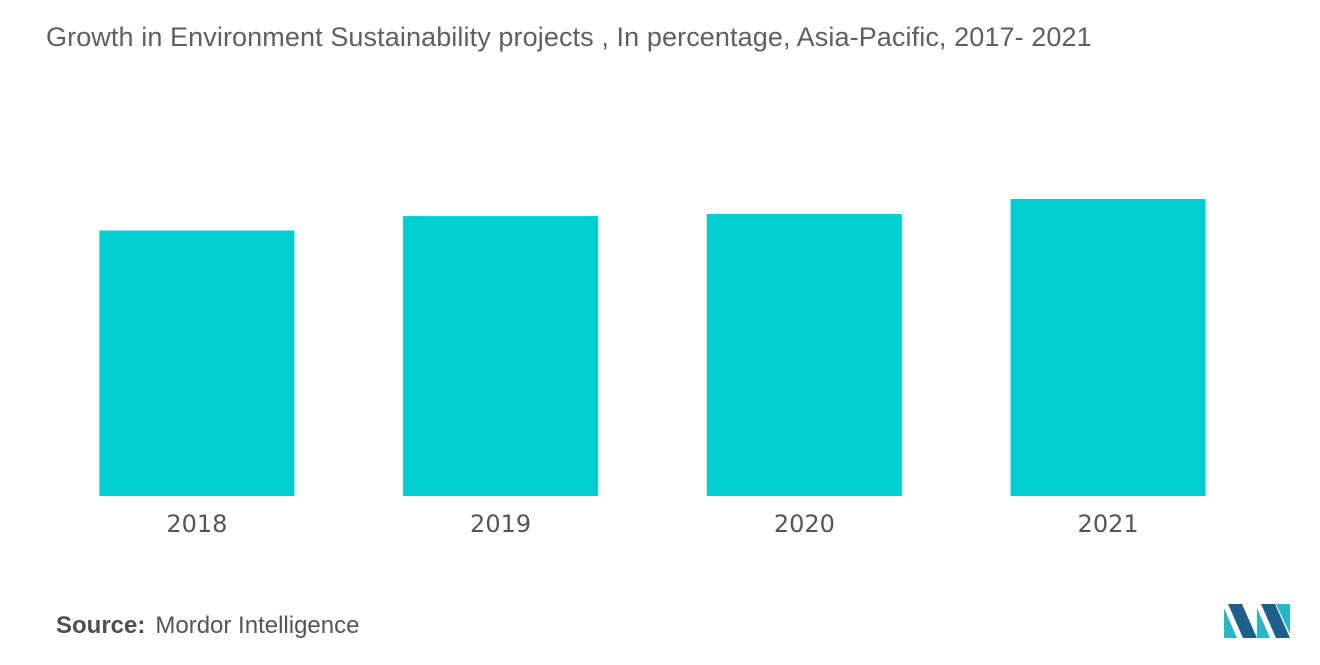  Describe the element at coordinates (652, 524) in the screenshot. I see `x-tick-labels-group: 2018 2019 2020 2021` at that location.